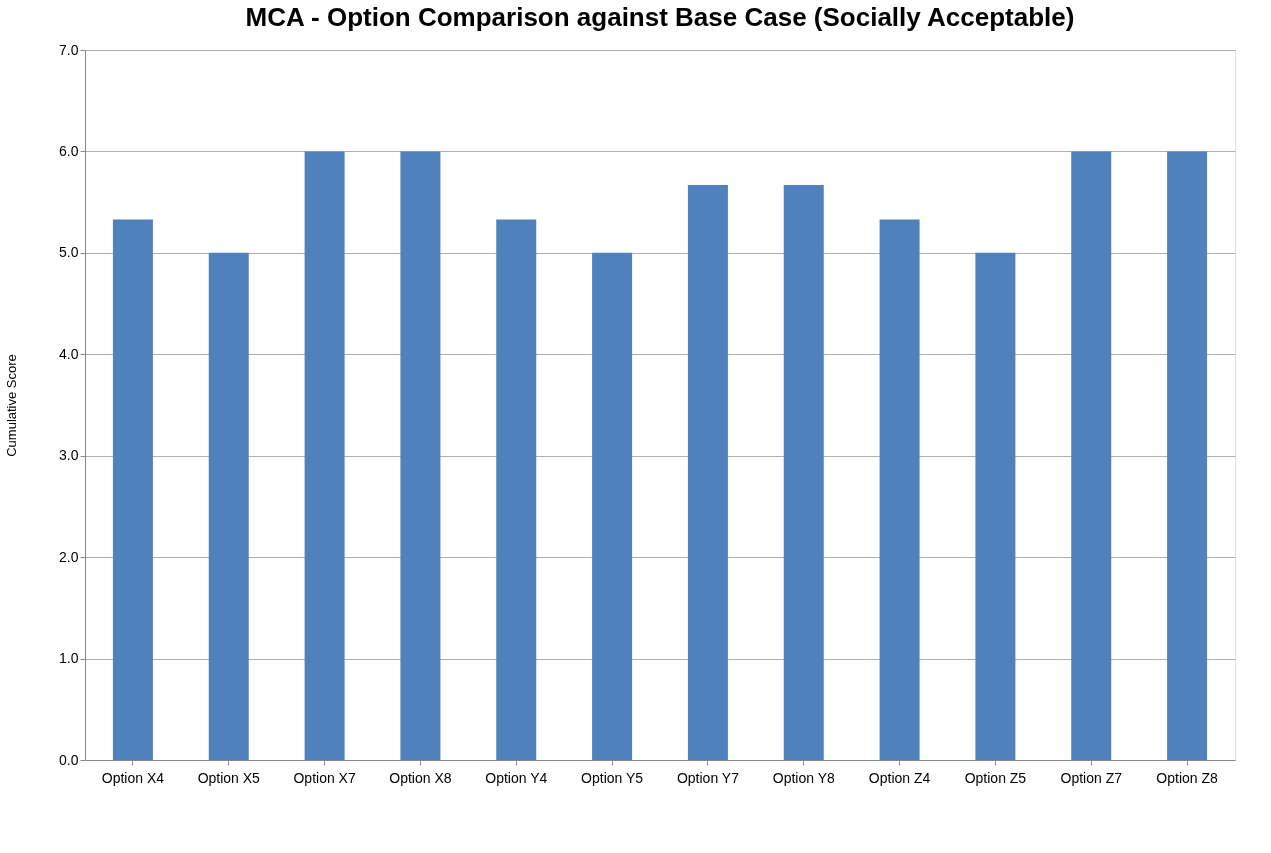 This screenshot has width=1271, height=853. I want to click on x-tick-label: Option Y4, so click(516, 777).